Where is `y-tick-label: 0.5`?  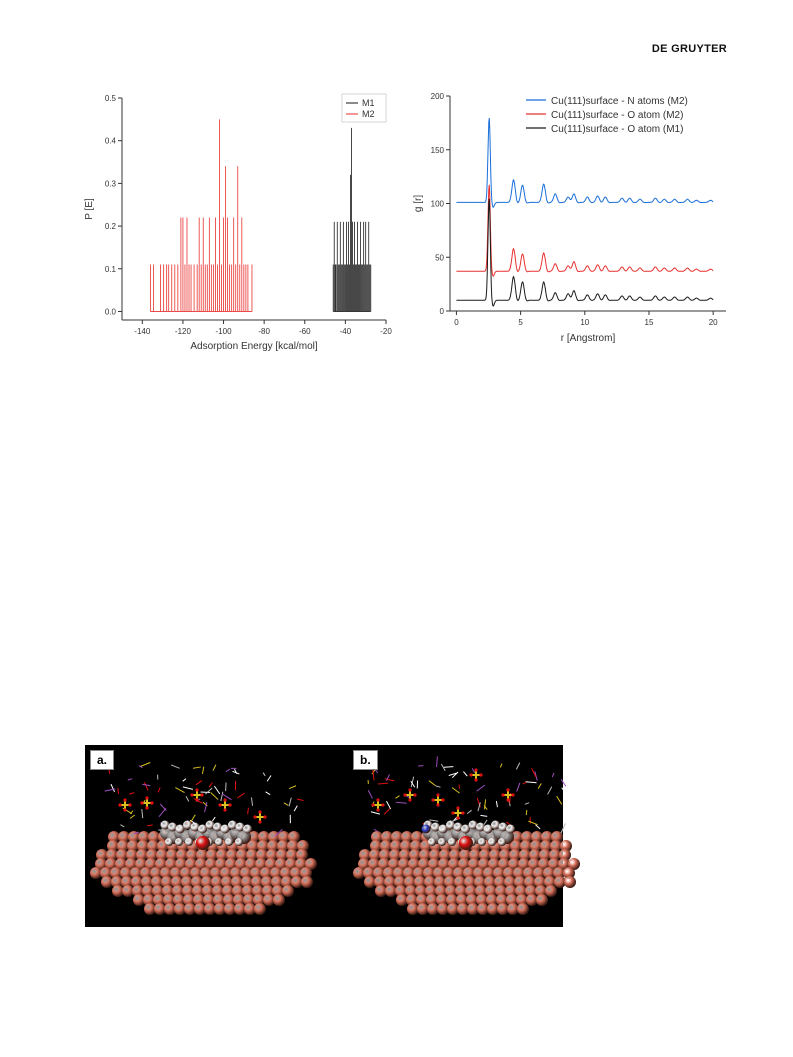 y-tick-label: 0.5 is located at coordinates (111, 98).